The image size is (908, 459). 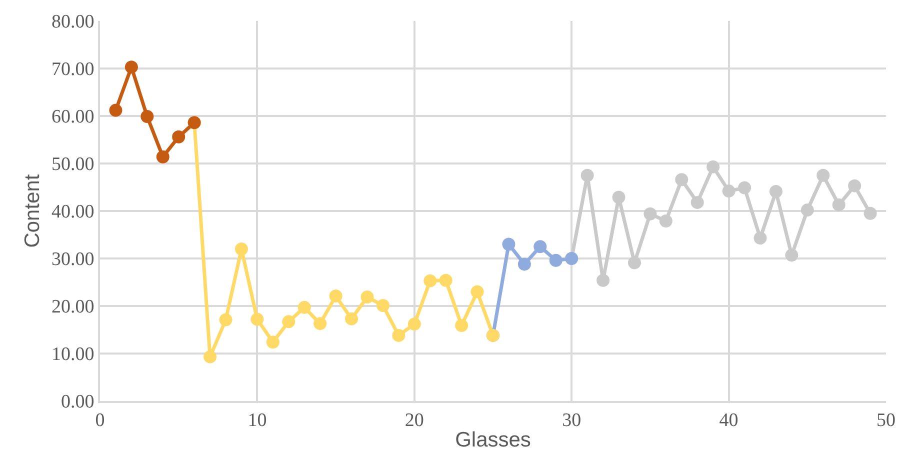 What do you see at coordinates (414, 420) in the screenshot?
I see `x-tick-label: 20` at bounding box center [414, 420].